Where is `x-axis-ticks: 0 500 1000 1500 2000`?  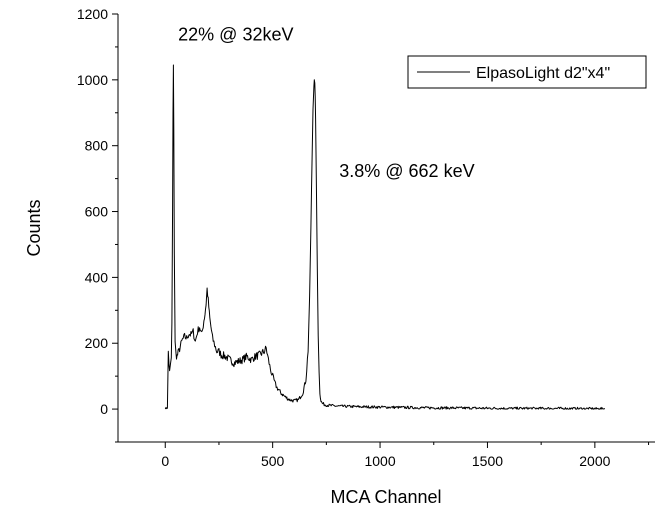
x-axis-ticks: 0 500 1000 1500 2000 is located at coordinates (405, 455).